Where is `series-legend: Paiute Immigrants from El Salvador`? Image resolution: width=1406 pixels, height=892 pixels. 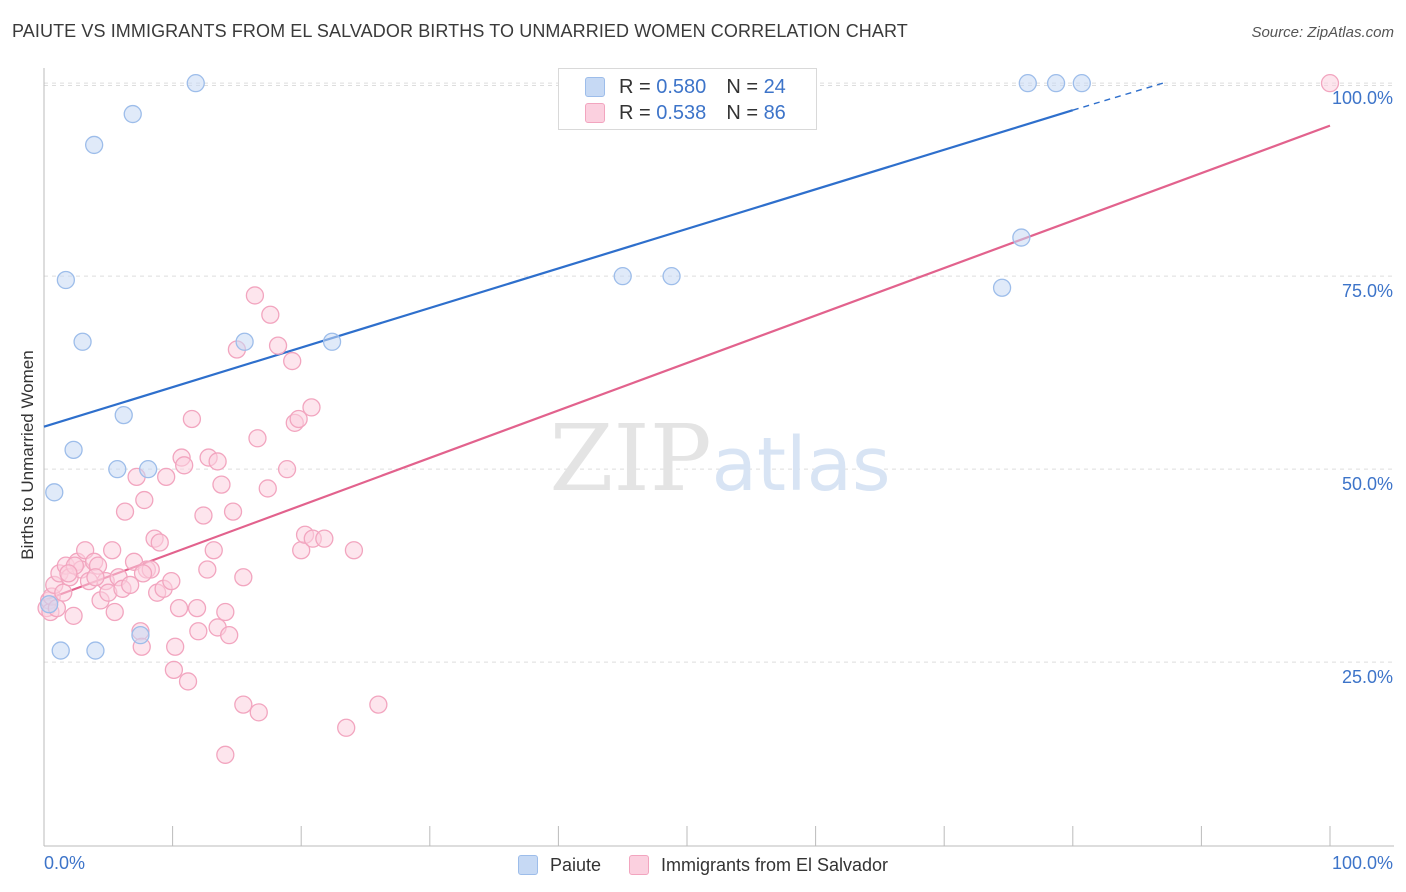
series-legend: Paiute Immigrants from El Salvador is located at coordinates (703, 865).